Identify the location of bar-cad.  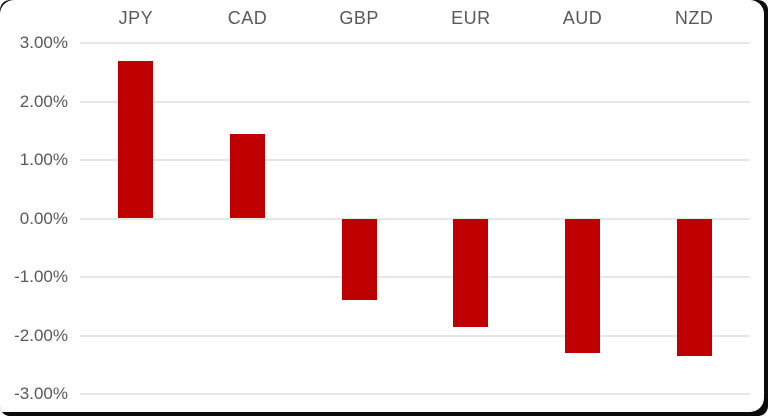
(247, 176).